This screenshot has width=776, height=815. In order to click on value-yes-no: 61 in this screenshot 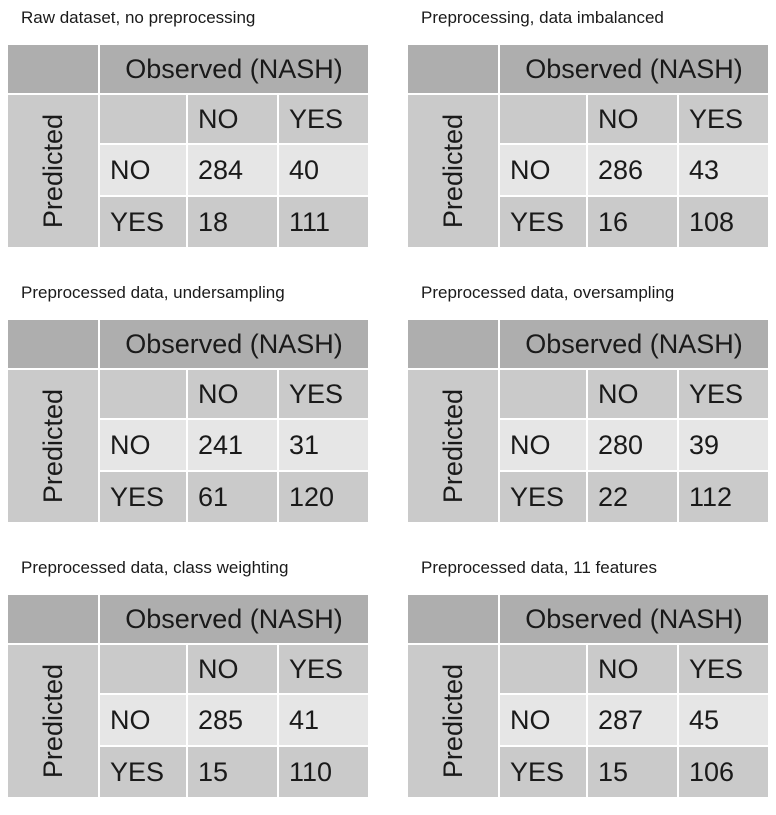, I will do `click(232, 497)`.